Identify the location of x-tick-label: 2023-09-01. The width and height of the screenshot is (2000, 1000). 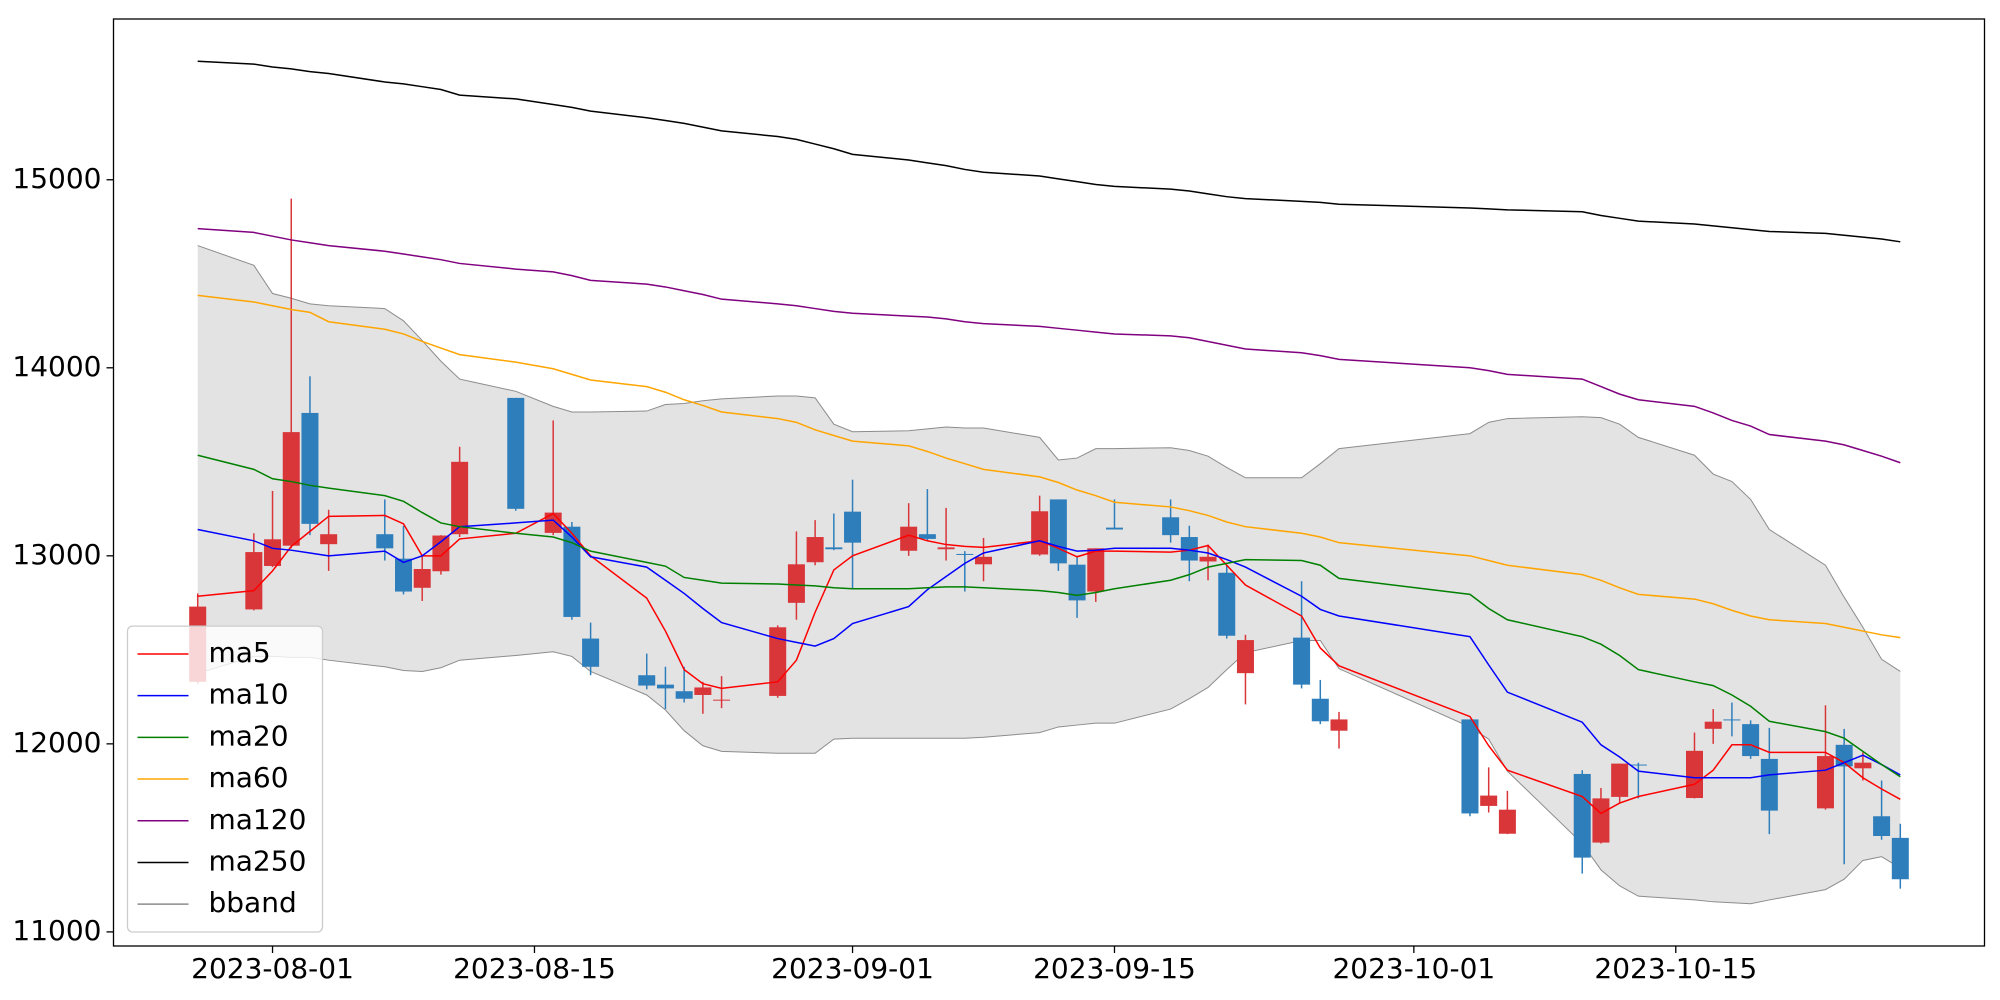
(852, 968).